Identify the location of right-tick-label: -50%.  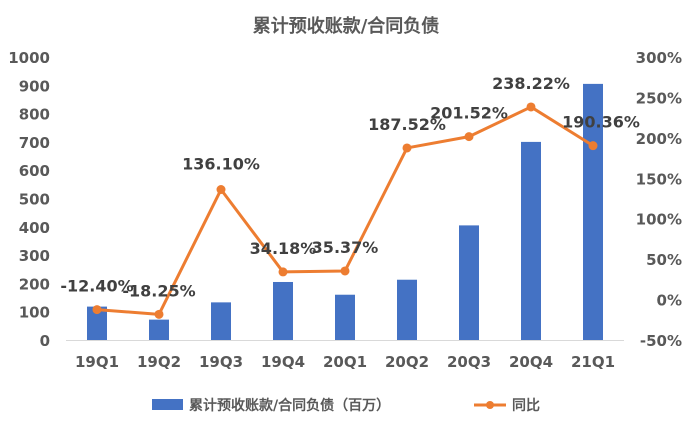
(661, 341).